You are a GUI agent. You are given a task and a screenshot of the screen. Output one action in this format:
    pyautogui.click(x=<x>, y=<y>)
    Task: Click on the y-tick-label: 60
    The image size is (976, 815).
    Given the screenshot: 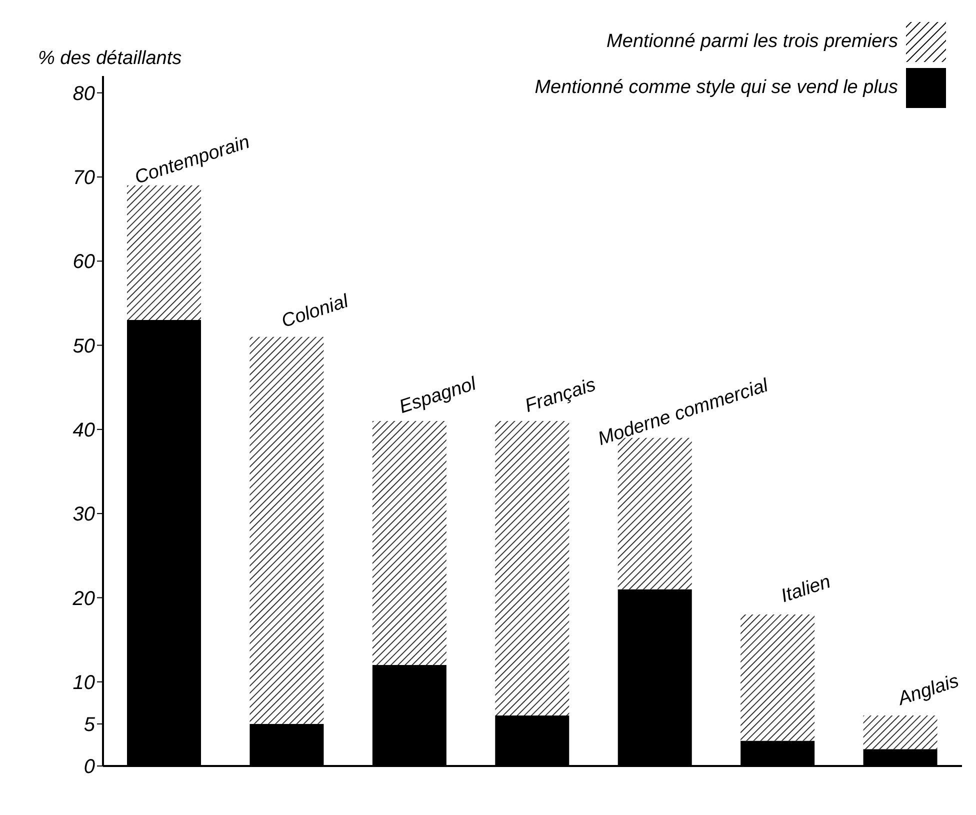 What is the action you would take?
    pyautogui.click(x=83, y=262)
    